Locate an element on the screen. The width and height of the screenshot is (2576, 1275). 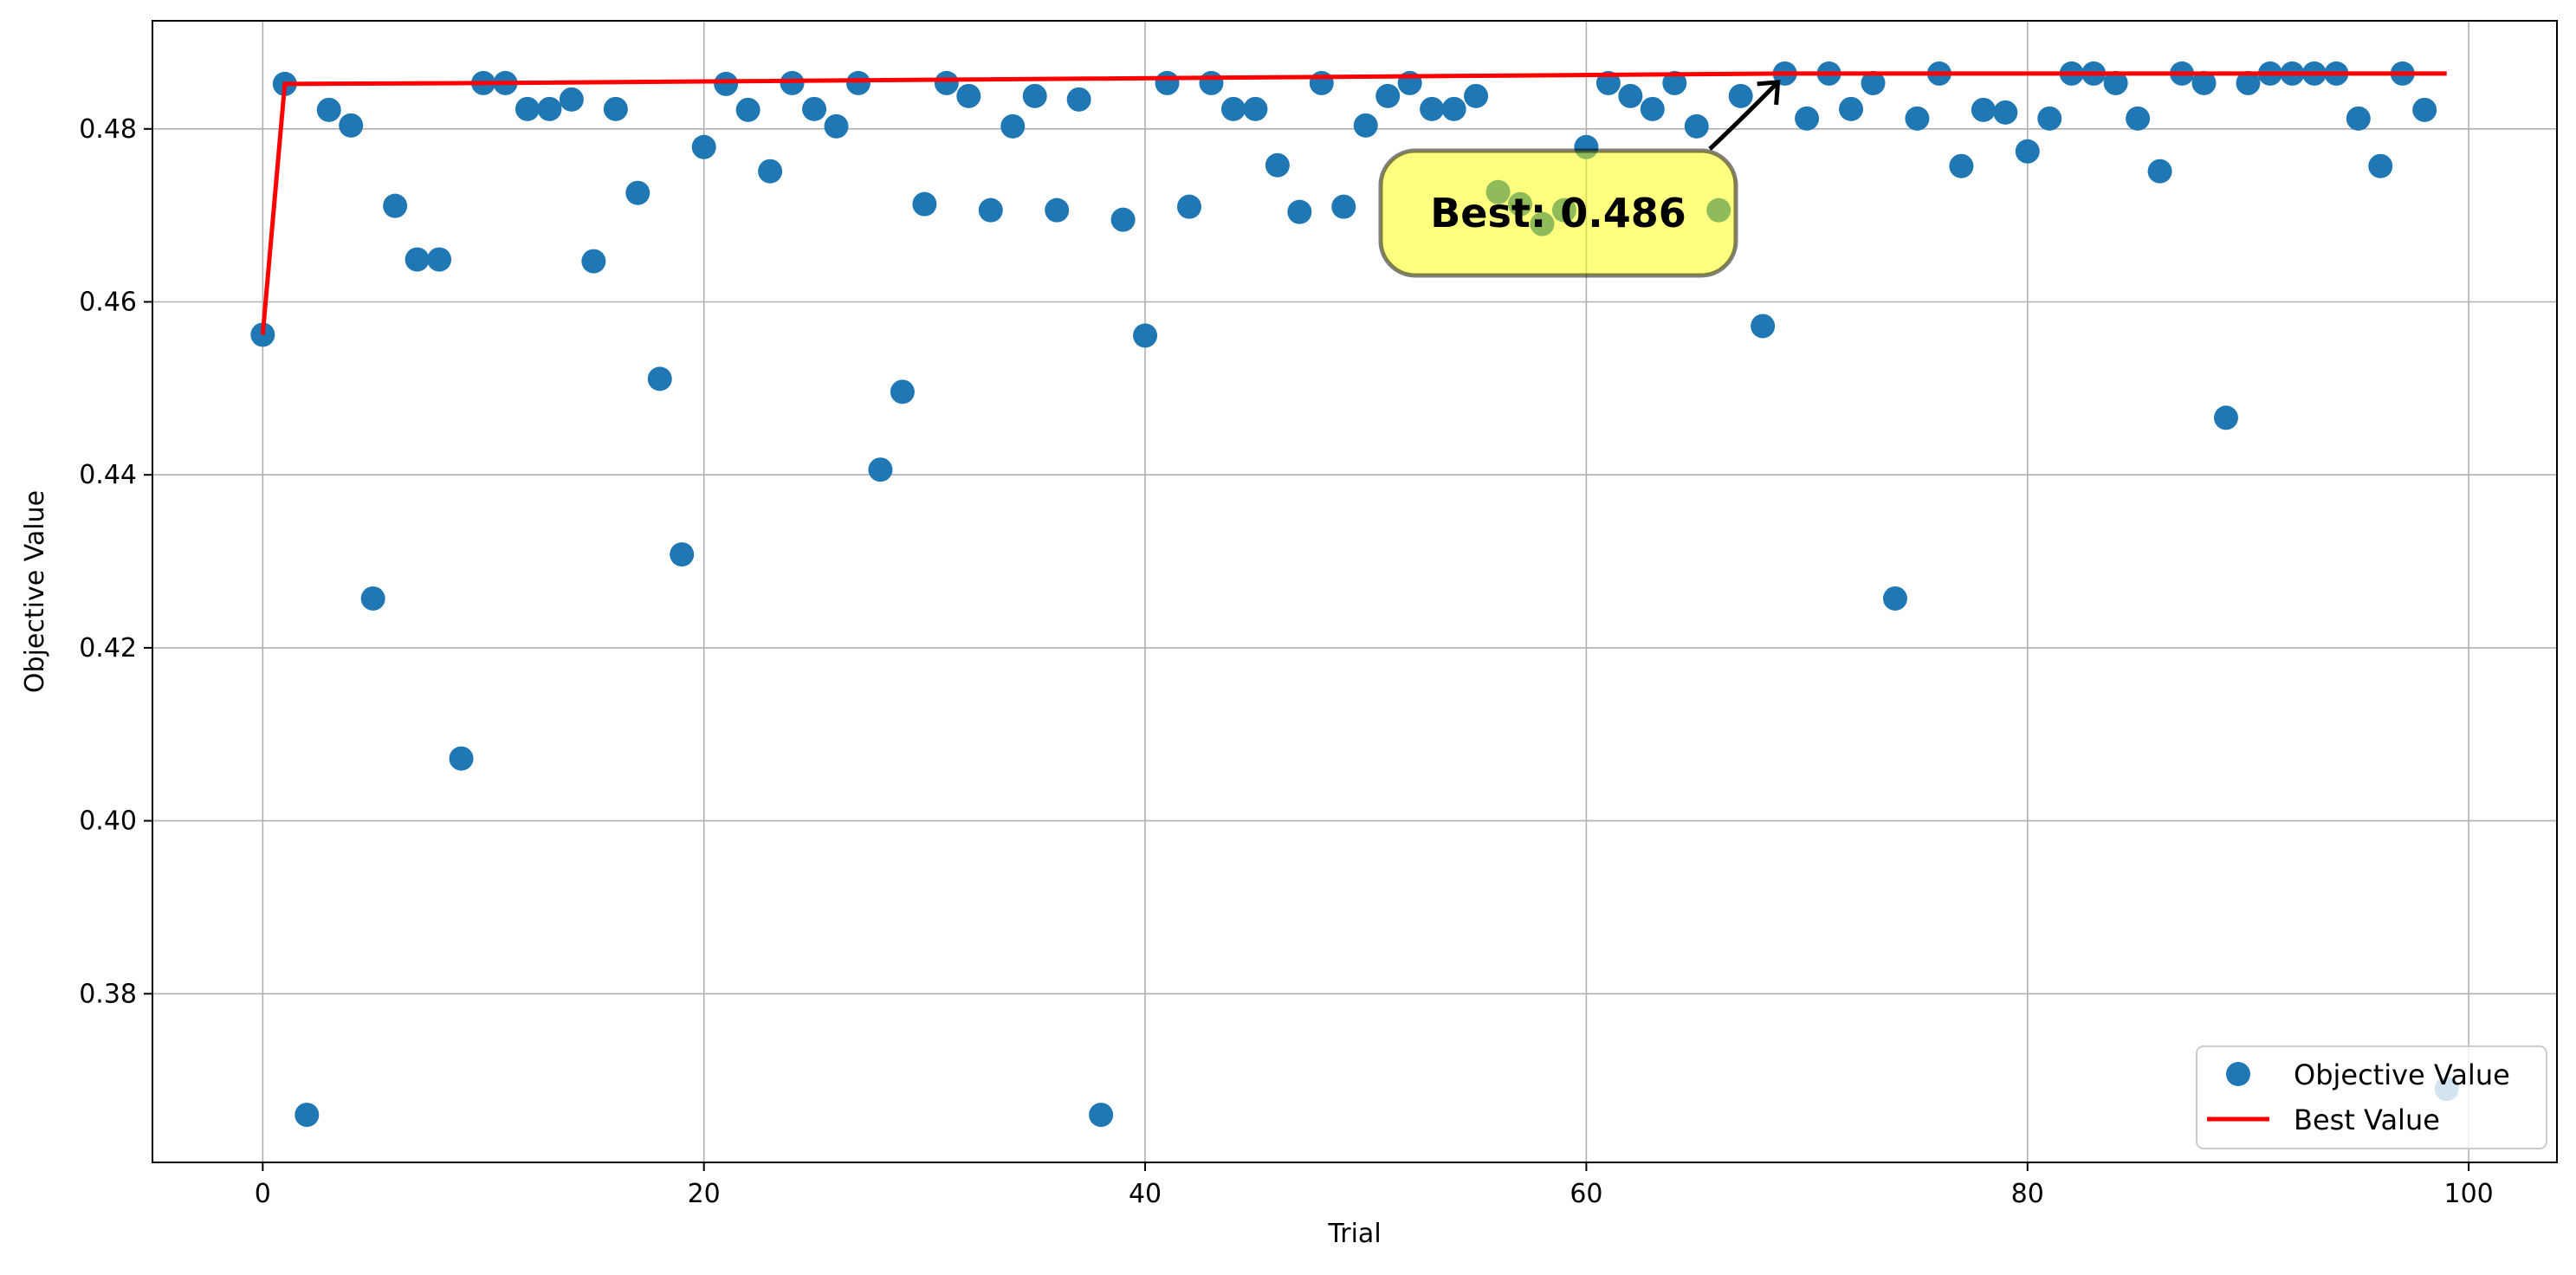
y-tick-label: 0.42 is located at coordinates (108, 648).